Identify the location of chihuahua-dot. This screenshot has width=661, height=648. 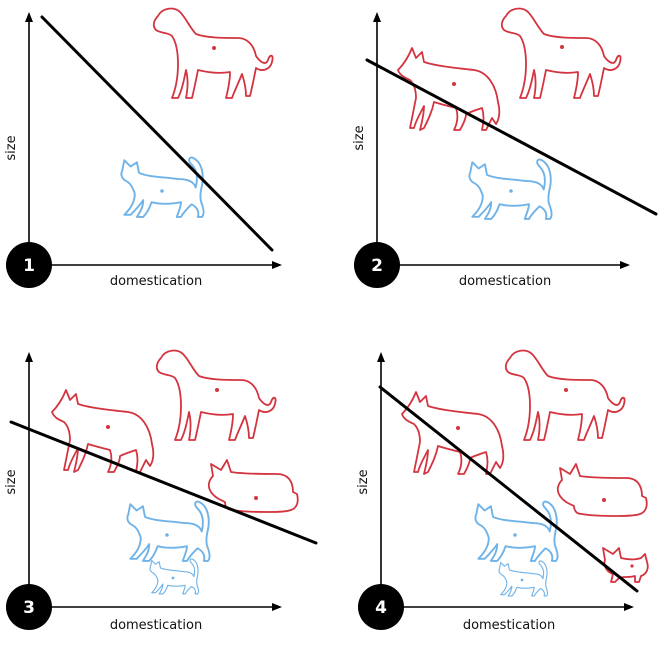
(632, 566).